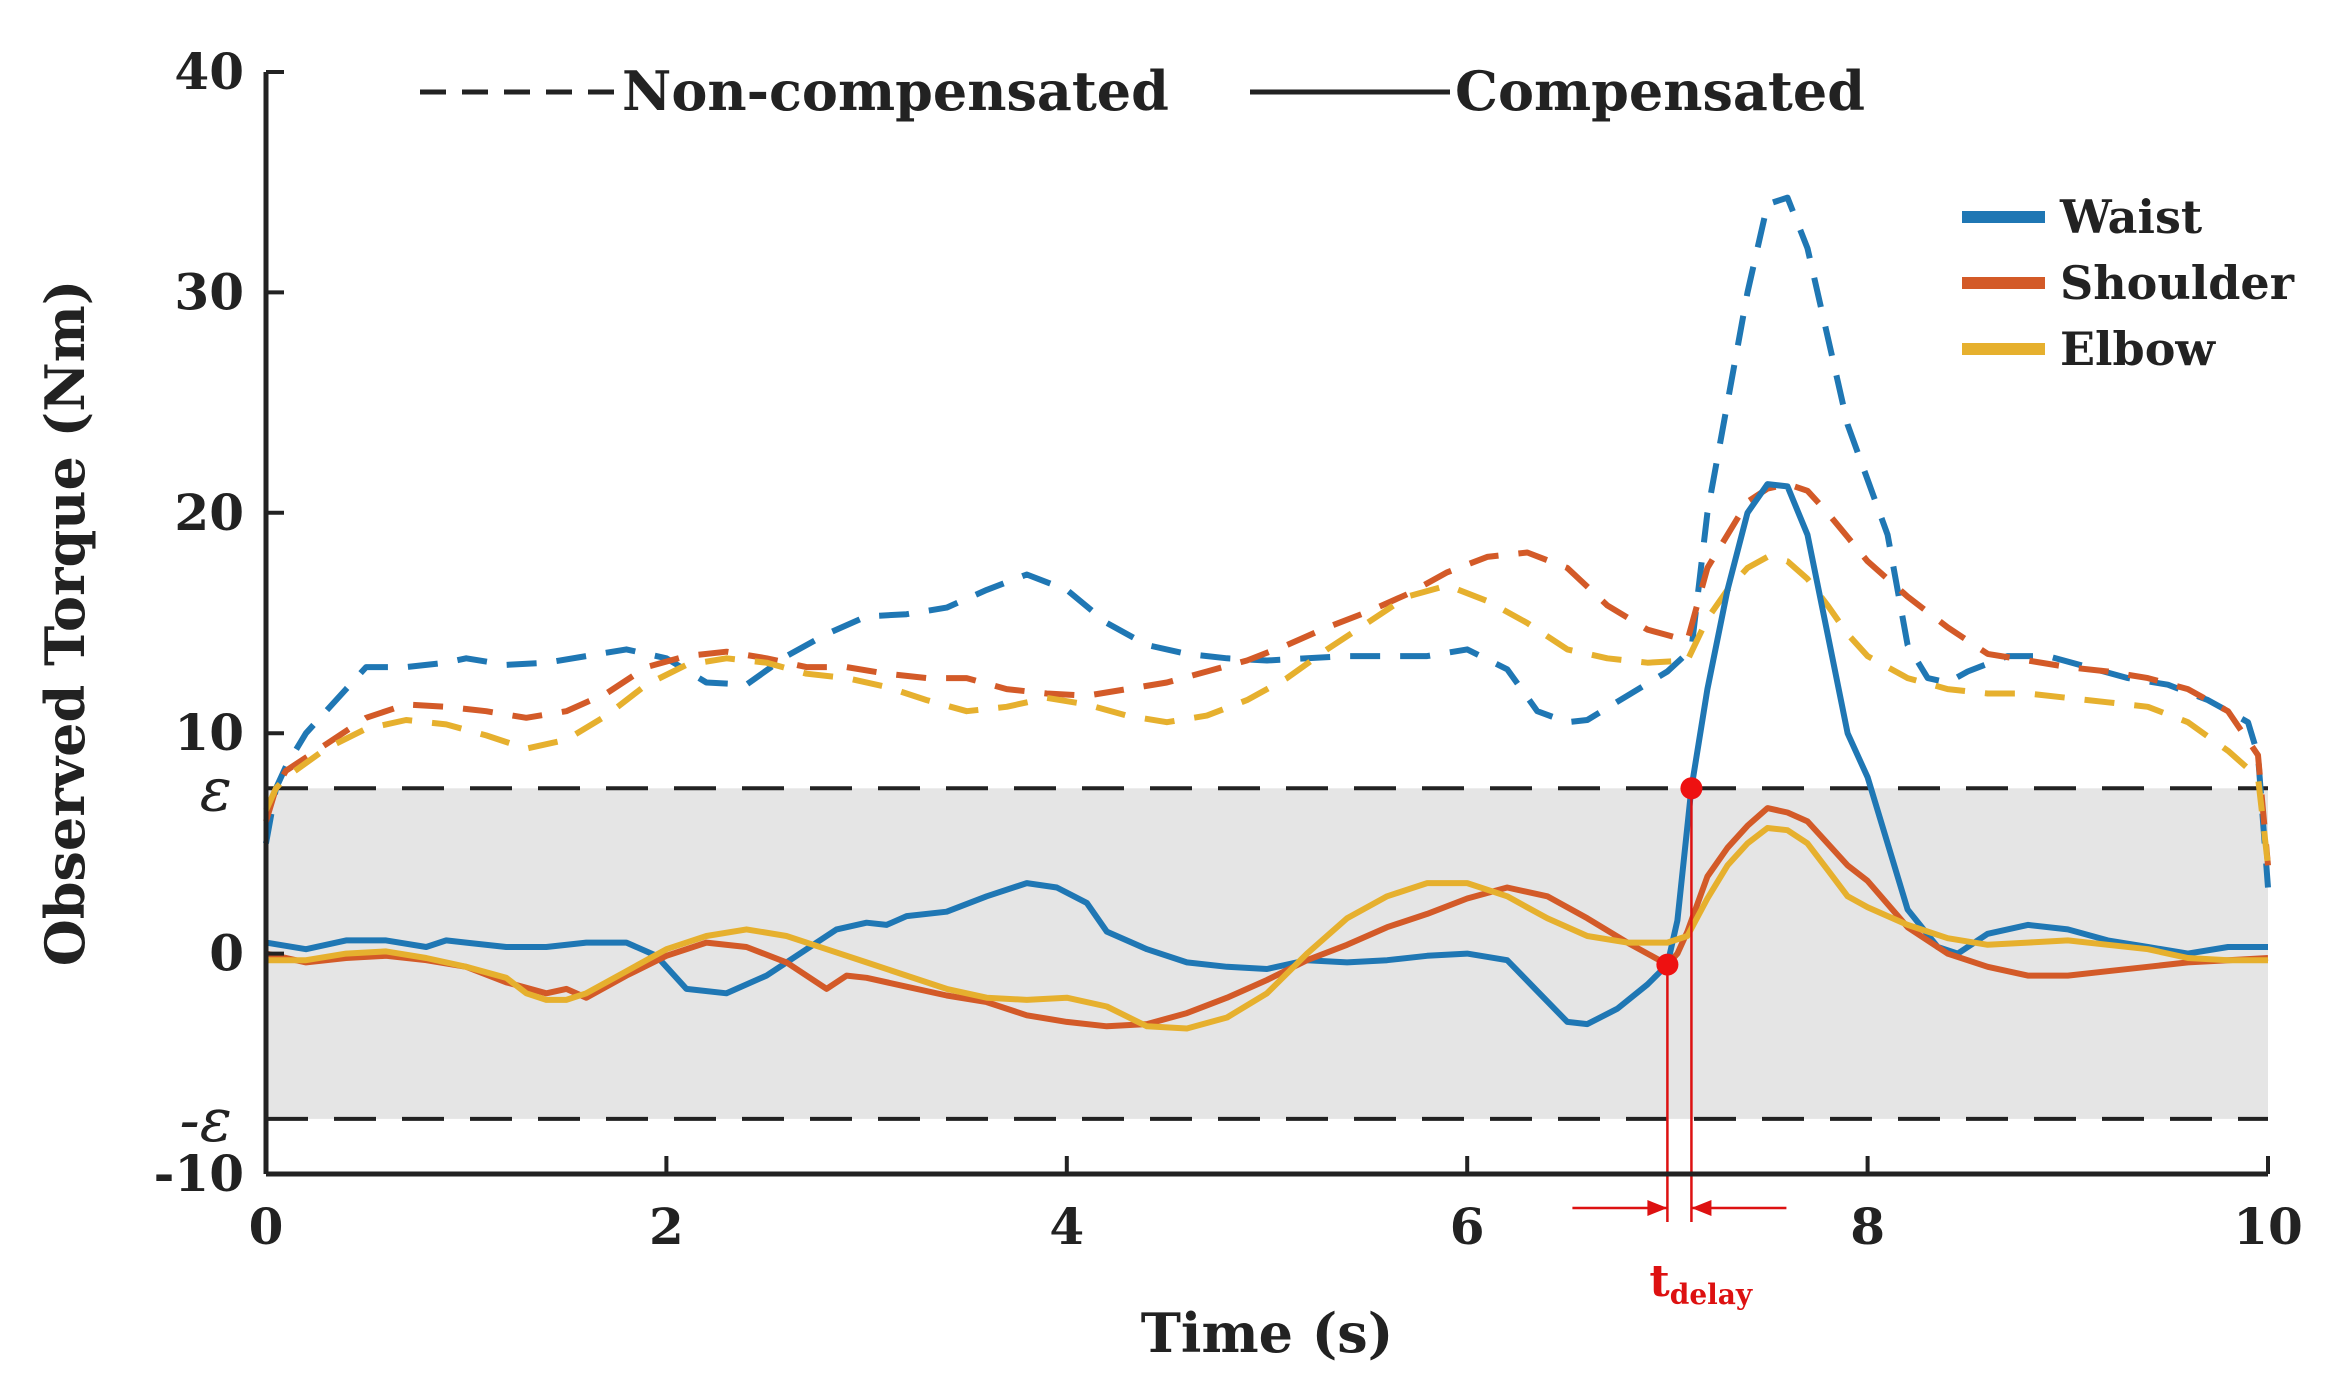 This screenshot has height=1391, width=2335. What do you see at coordinates (1267, 1333) in the screenshot?
I see `x-axis-title: Time (s)` at bounding box center [1267, 1333].